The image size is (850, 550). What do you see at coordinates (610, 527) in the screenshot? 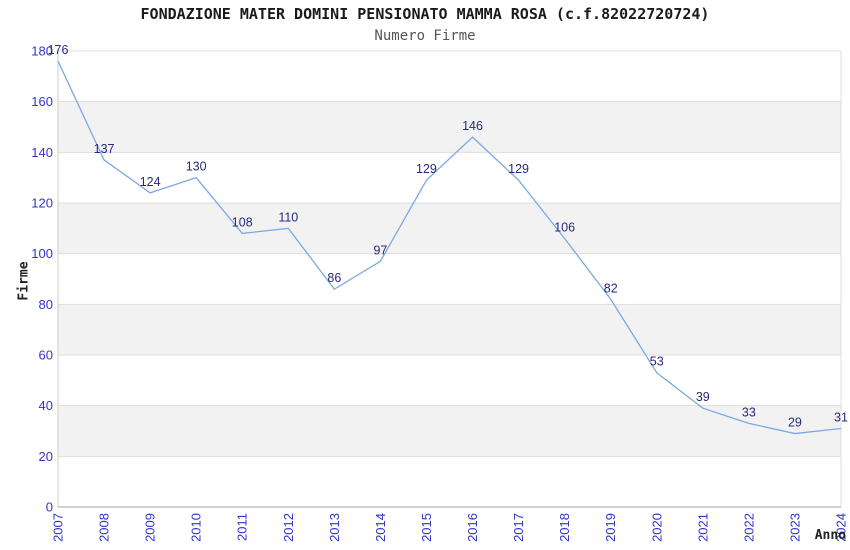
I see `x-tick-label: 2019` at bounding box center [610, 527].